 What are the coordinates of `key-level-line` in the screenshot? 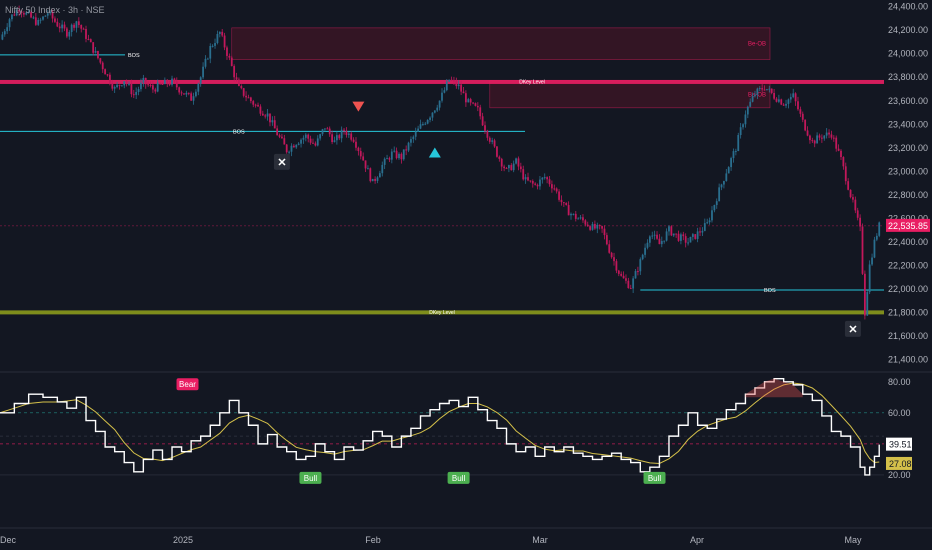 It's located at (442, 312).